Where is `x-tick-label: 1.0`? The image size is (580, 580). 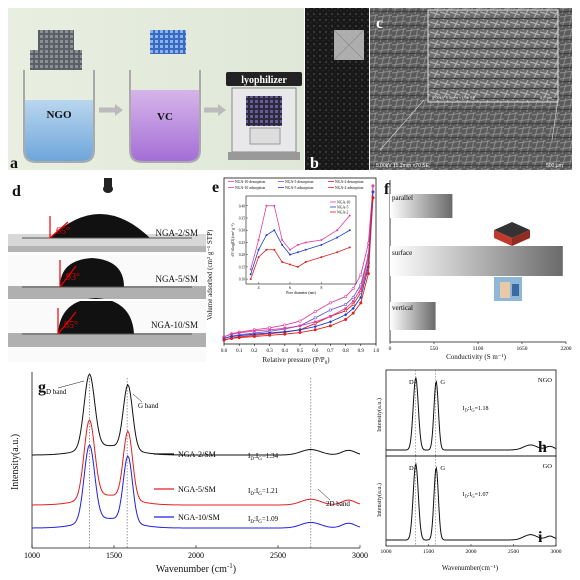
x-tick-label: 1.0 is located at coordinates (376, 351).